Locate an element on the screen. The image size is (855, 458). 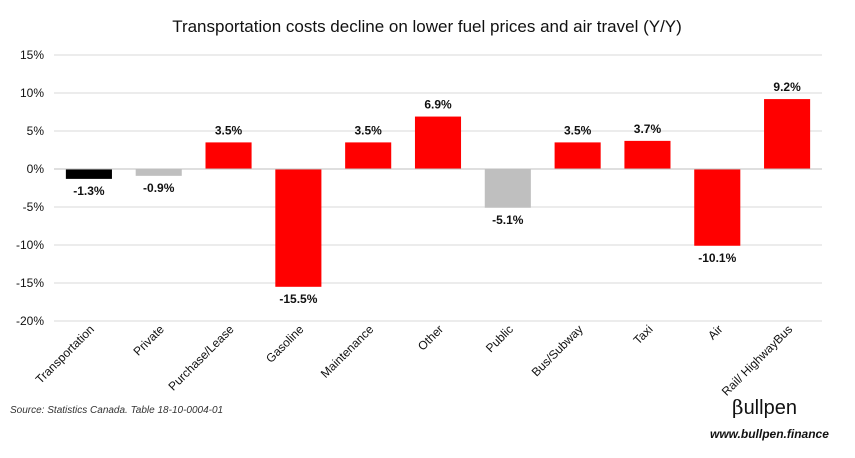
data-label: -15.5% is located at coordinates (298, 299).